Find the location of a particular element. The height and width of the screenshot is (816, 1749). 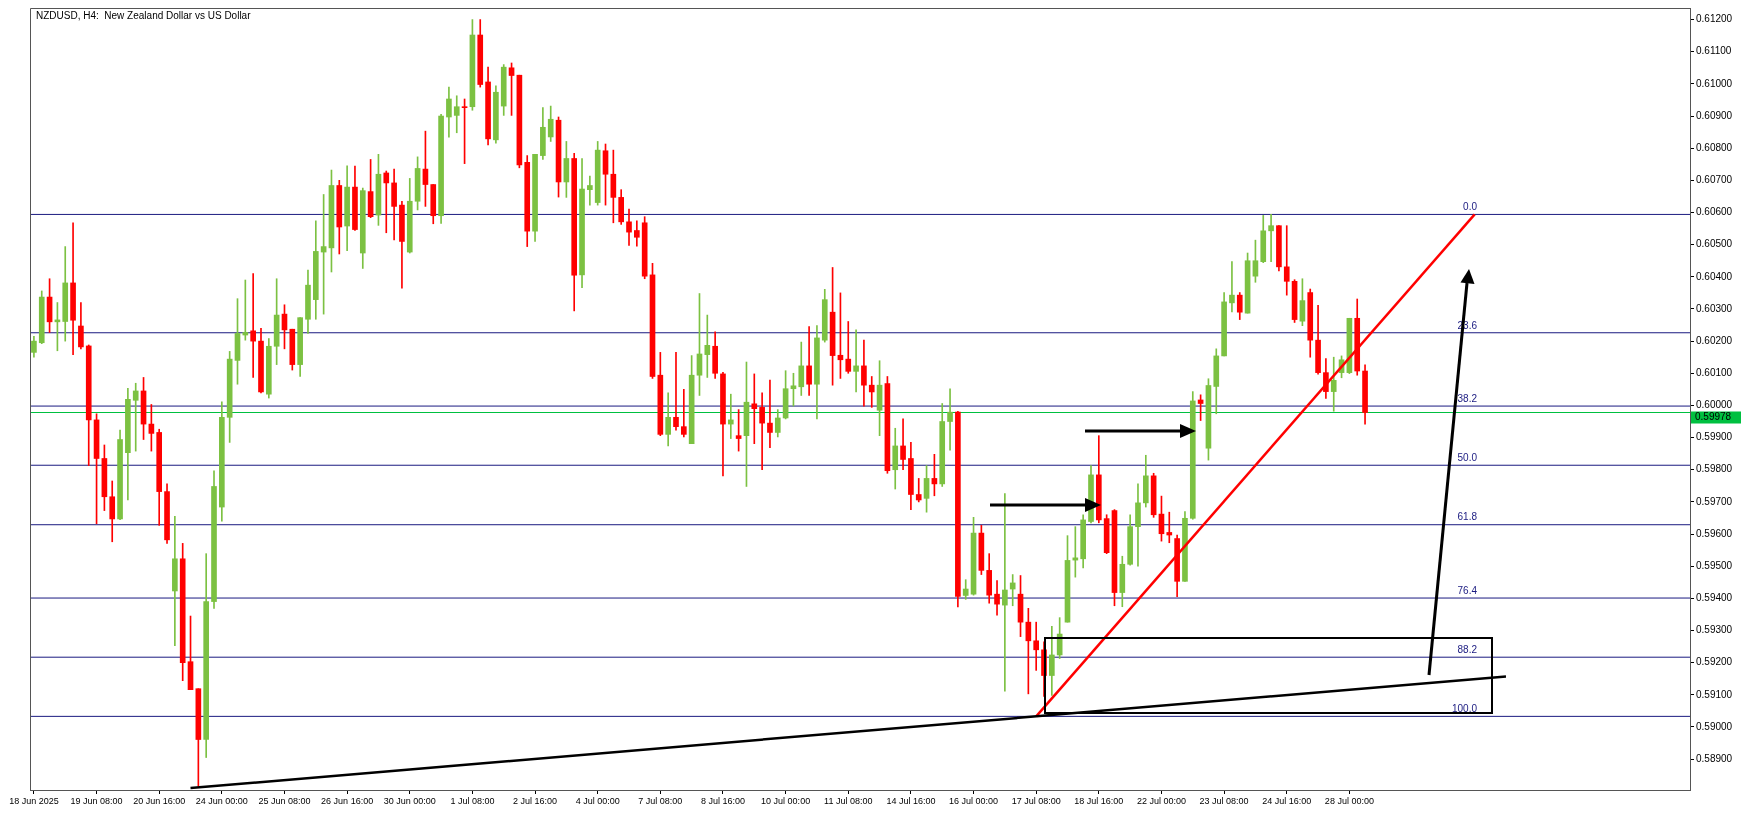

x-tick-label: 30 Jun 00:00 is located at coordinates (409, 800).